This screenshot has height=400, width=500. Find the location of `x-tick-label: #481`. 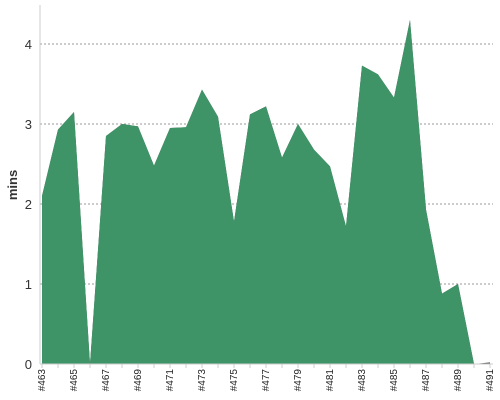

x-tick-label: #481 is located at coordinates (330, 380).